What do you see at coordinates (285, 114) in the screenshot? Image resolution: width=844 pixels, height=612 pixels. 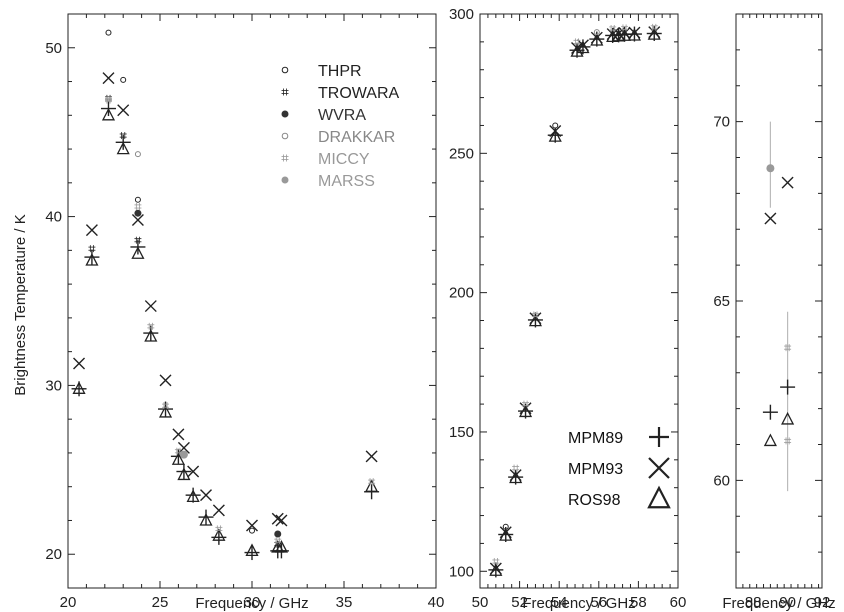 I see `legend-marker-wvra` at bounding box center [285, 114].